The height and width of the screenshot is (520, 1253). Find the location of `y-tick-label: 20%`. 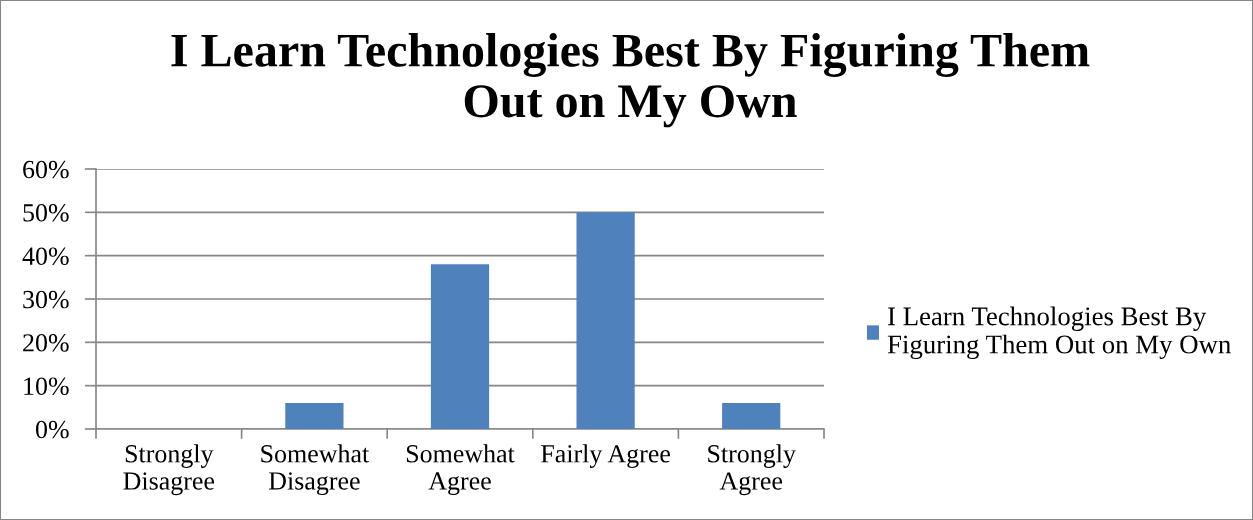

y-tick-label: 20% is located at coordinates (46, 343).